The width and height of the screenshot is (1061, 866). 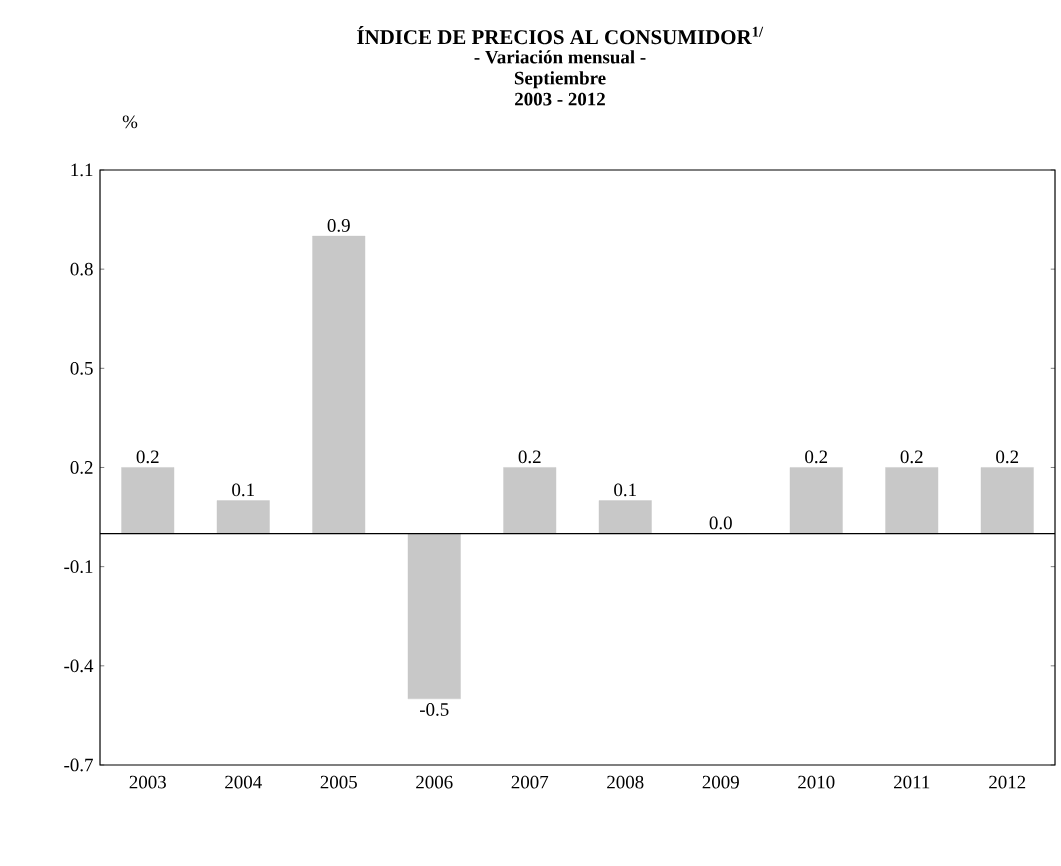 I want to click on x-tick-label: 2009, so click(x=720, y=782).